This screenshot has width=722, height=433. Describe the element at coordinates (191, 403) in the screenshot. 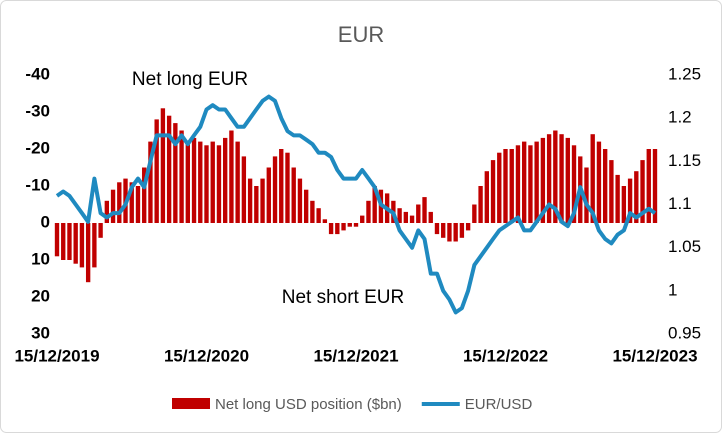

I see `legend-swatch` at that location.